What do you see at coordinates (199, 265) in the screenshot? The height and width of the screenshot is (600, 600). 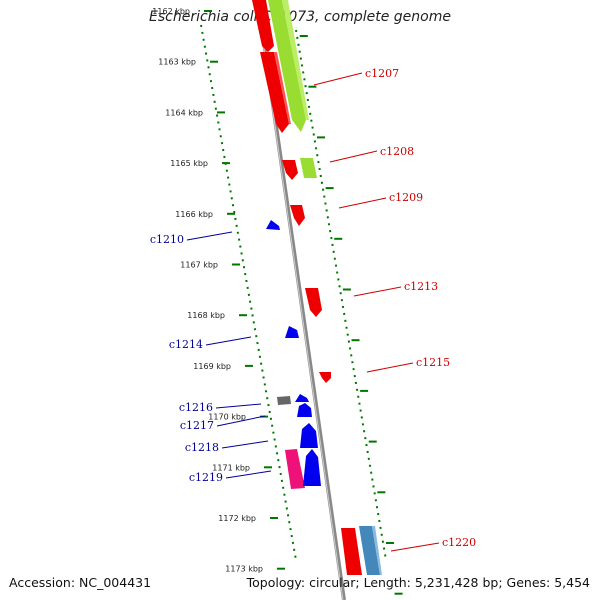 I see `scale-label: 1167 kbp` at bounding box center [199, 265].